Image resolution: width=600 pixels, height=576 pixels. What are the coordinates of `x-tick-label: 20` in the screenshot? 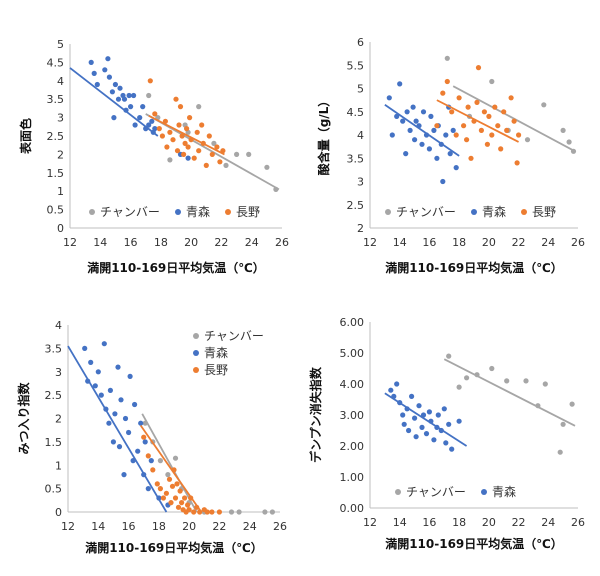 It's located at (489, 522).